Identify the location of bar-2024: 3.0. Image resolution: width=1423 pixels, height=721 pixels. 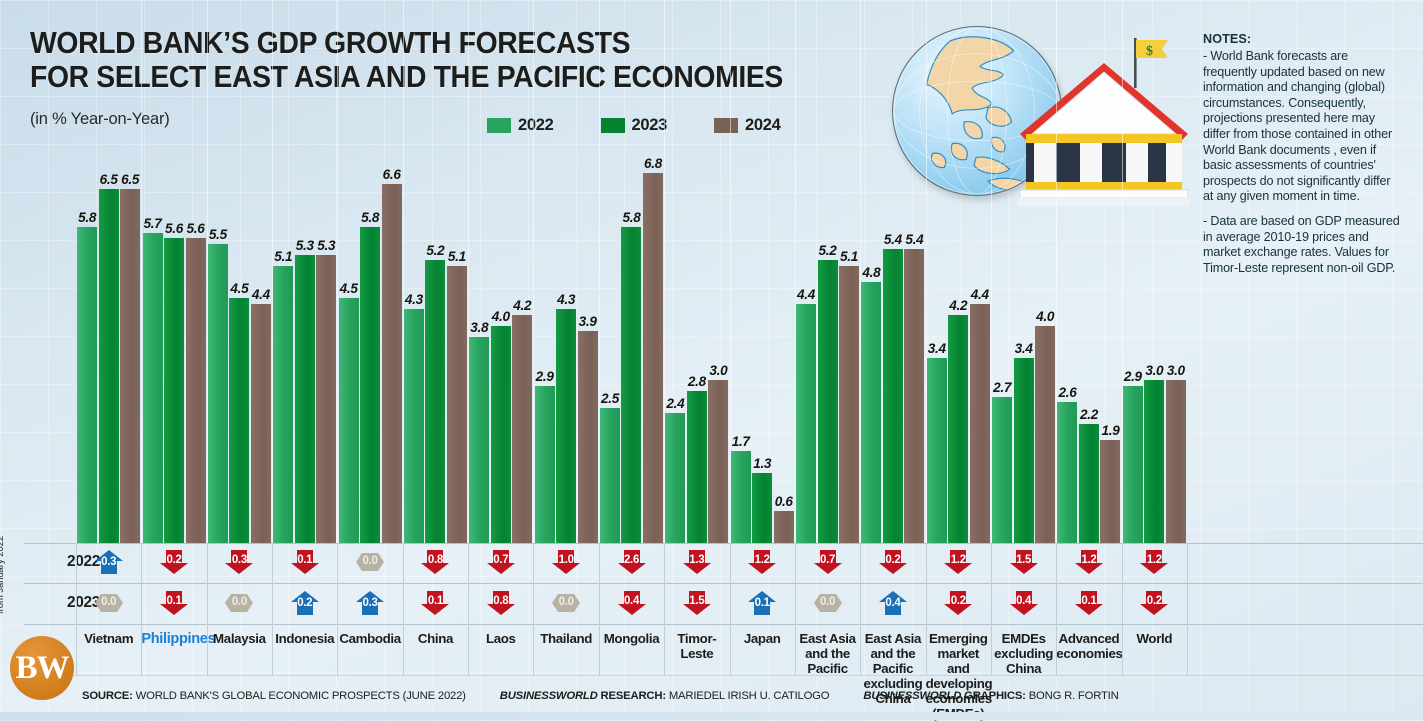
(1175, 453).